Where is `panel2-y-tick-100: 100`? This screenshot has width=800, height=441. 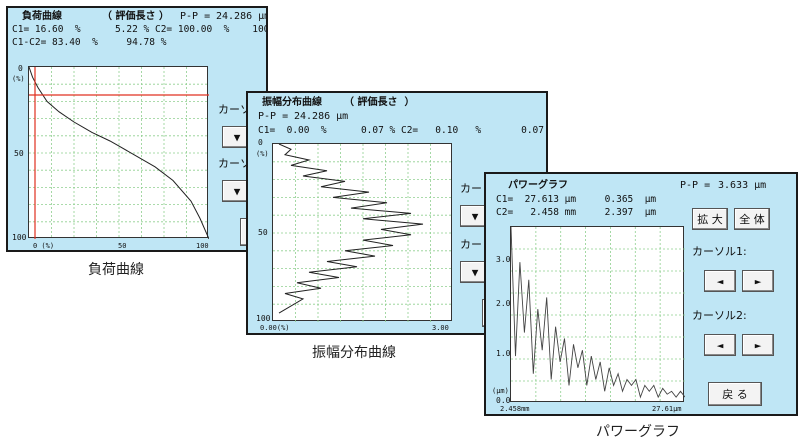 panel2-y-tick-100: 100 is located at coordinates (263, 318).